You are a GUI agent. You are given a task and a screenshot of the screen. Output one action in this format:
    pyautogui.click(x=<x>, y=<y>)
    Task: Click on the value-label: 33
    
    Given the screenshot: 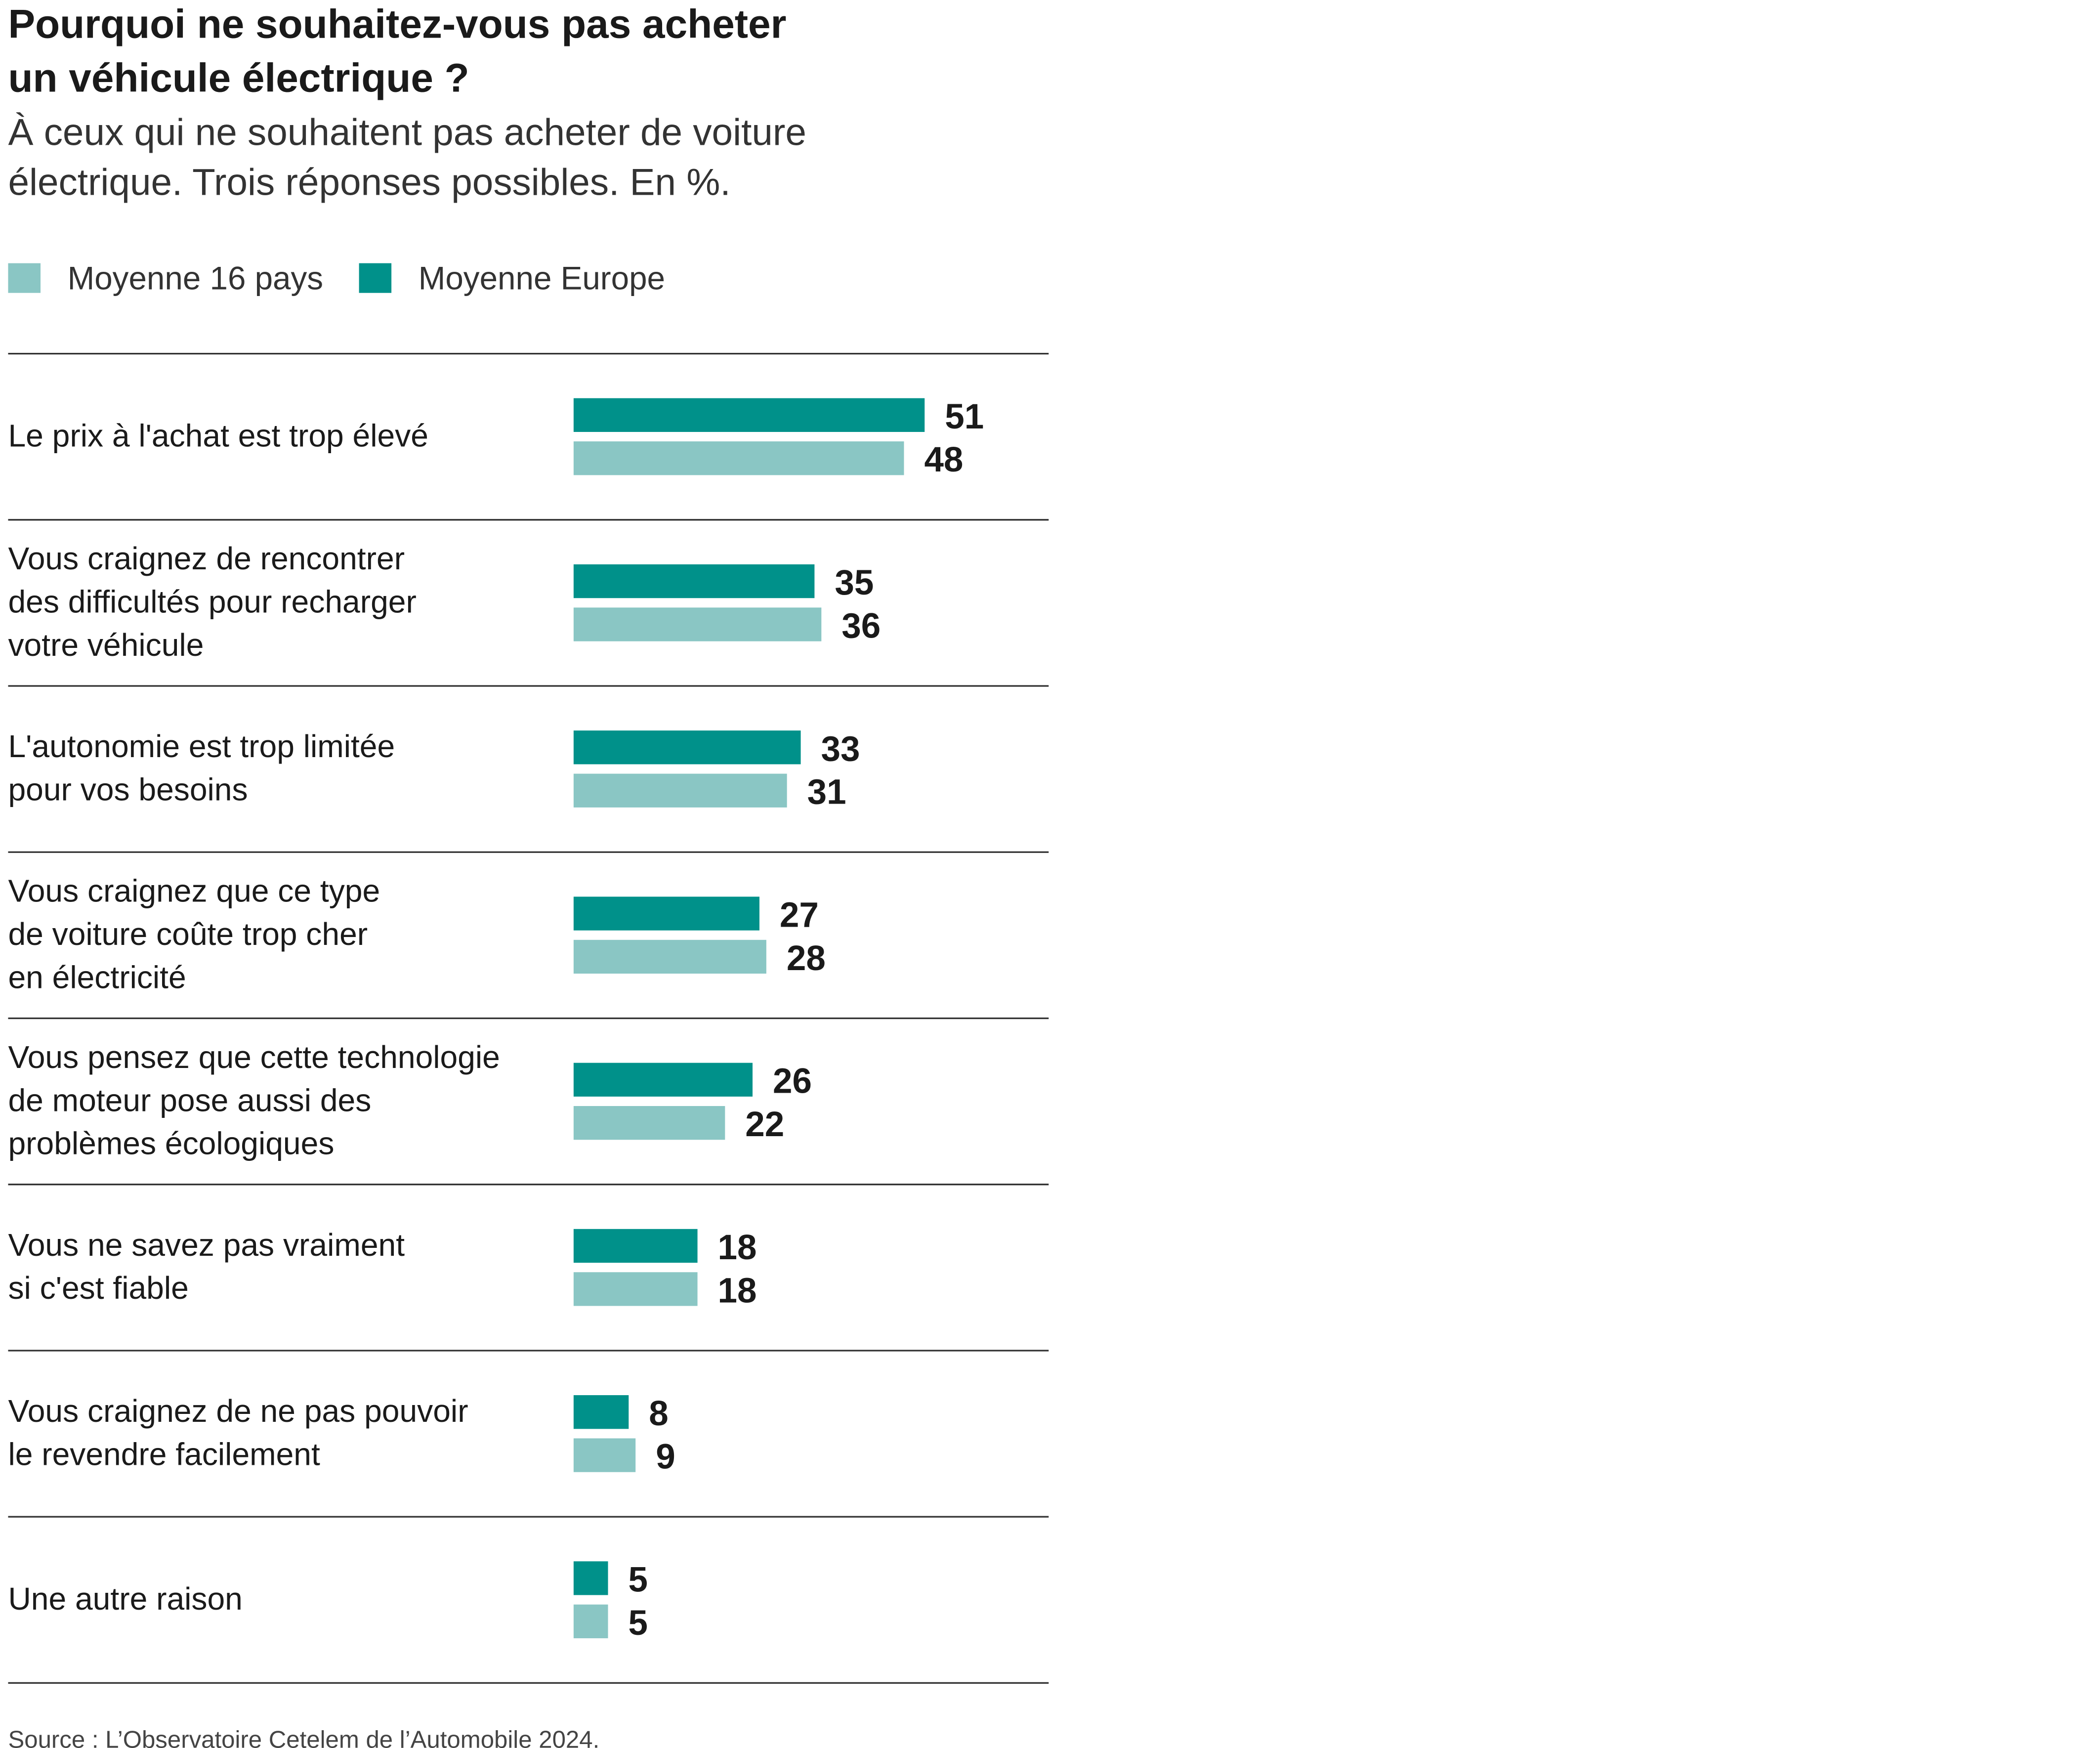 What is the action you would take?
    pyautogui.click(x=840, y=748)
    